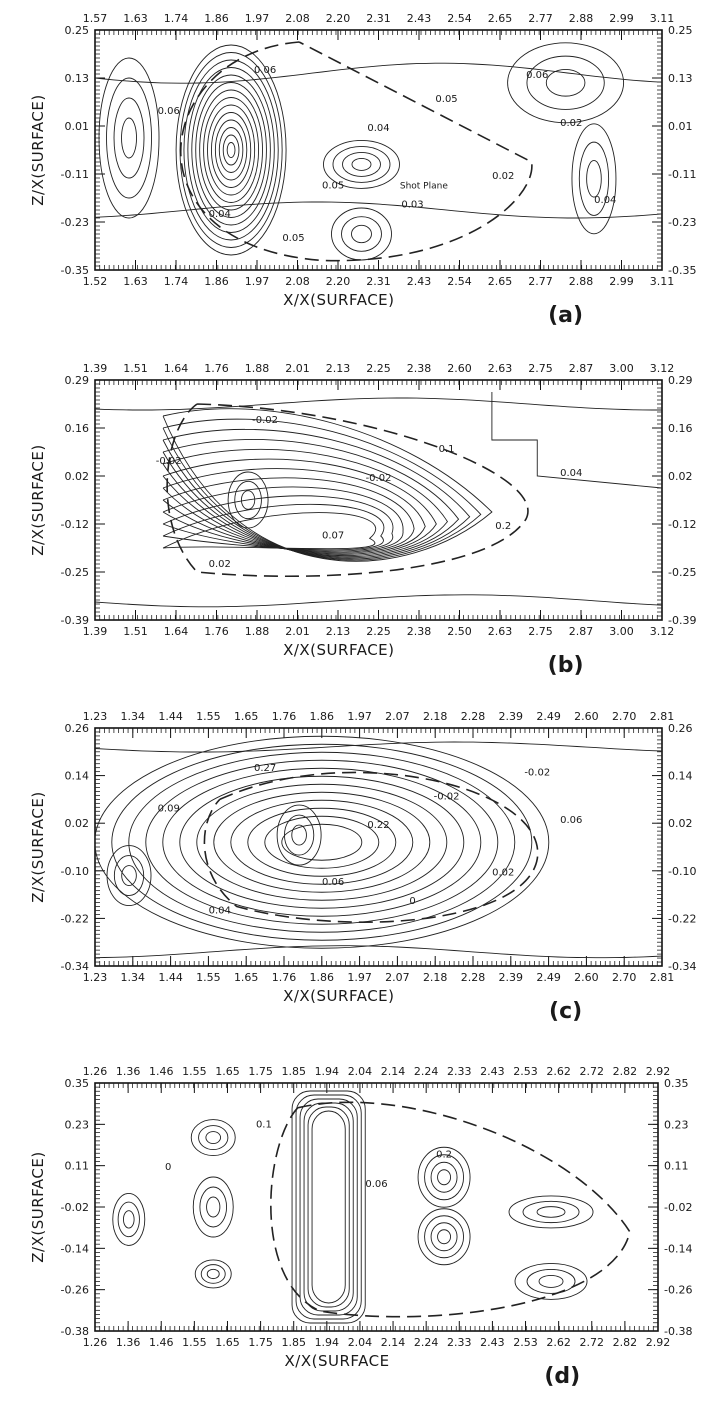 This screenshot has width=701, height=1405. Describe the element at coordinates (161, 1071) in the screenshot. I see `x-tick-label-top: 1.46` at that location.